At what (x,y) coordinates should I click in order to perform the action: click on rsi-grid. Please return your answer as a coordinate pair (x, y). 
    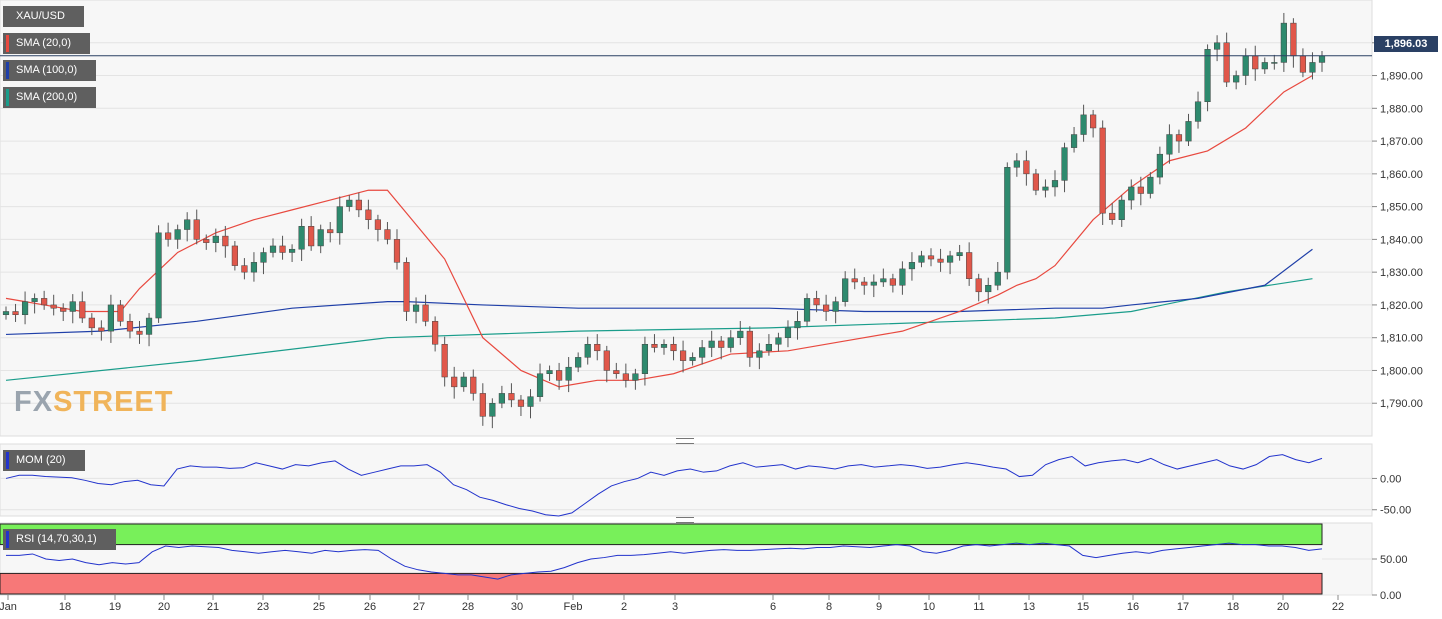
    Looking at the image, I should click on (1347, 577).